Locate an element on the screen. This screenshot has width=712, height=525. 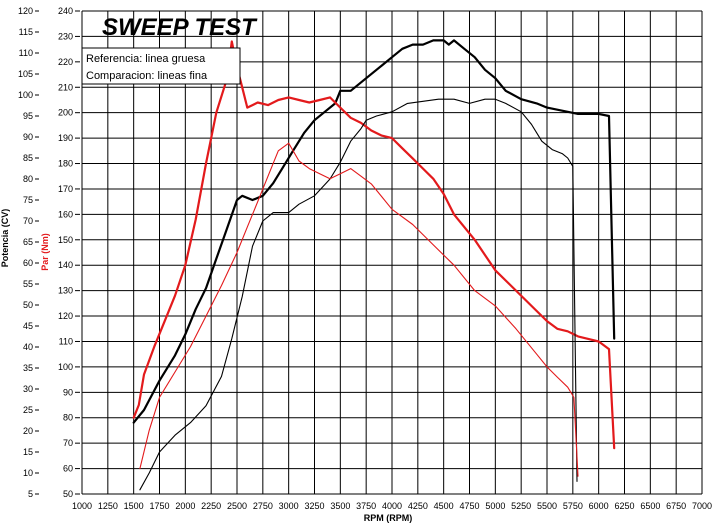
left-tick-label: 10 is located at coordinates (28, 473).